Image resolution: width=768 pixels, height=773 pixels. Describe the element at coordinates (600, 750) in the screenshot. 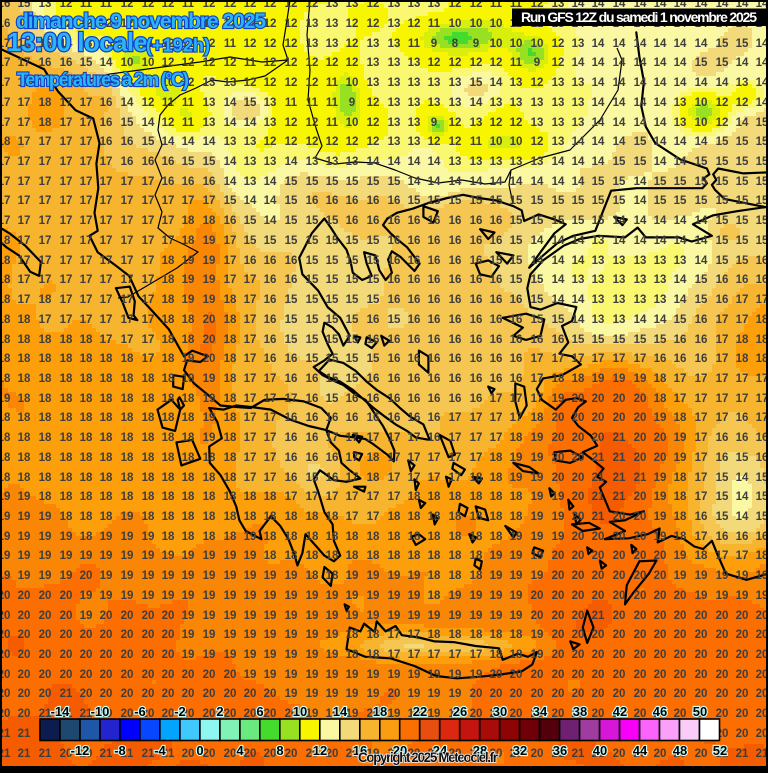

I see `svg-text: 40` at that location.